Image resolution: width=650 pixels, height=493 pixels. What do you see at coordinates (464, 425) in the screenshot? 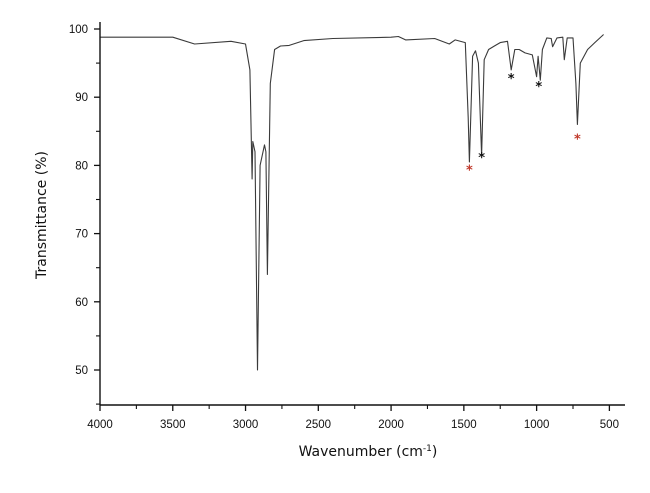
I see `x-tick-label: 1500` at bounding box center [464, 425].